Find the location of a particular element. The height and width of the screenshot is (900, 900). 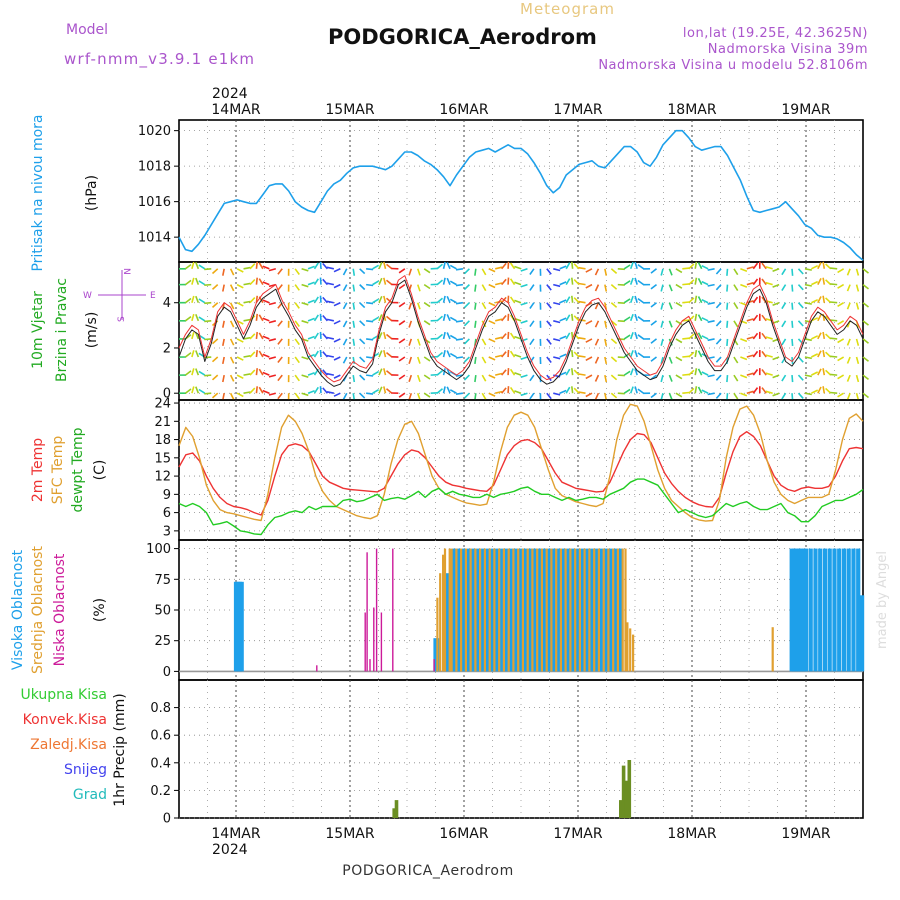

temperature-ytick-label: 21 is located at coordinates (162, 422).